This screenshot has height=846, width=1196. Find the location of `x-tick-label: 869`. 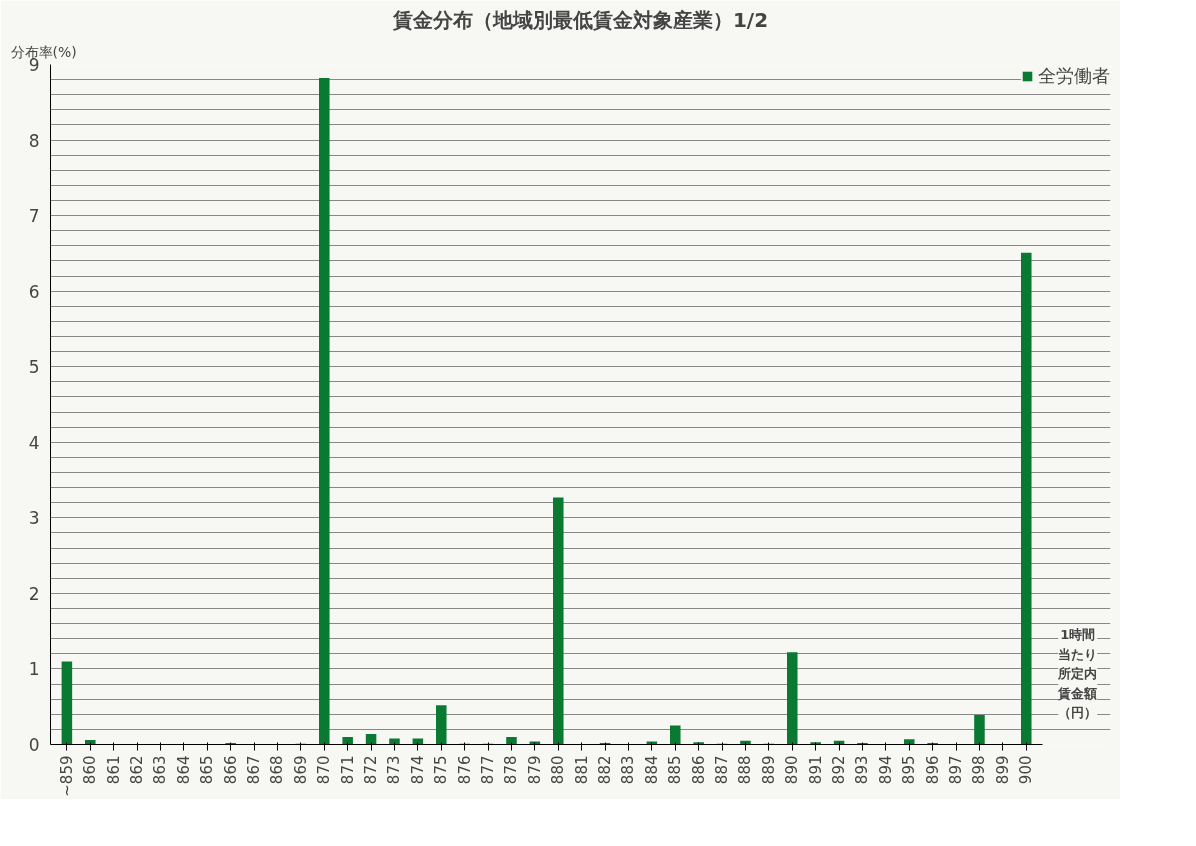

x-tick-label: 869 is located at coordinates (300, 770).